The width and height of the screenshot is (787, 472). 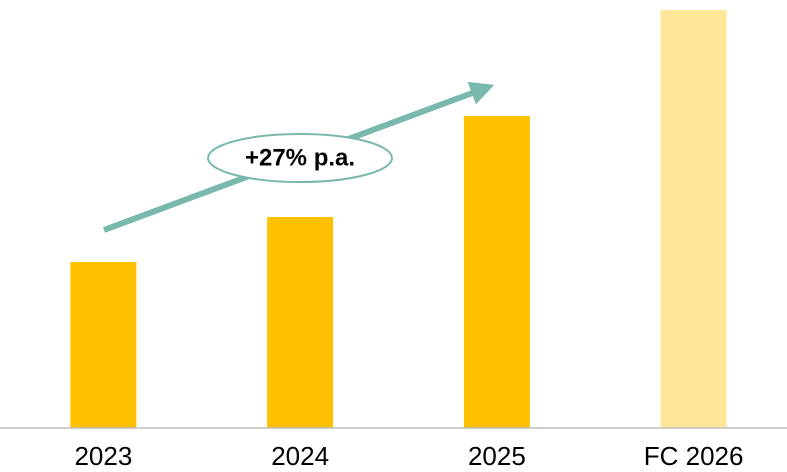 I want to click on x-tick-label: 2023, so click(x=103, y=456).